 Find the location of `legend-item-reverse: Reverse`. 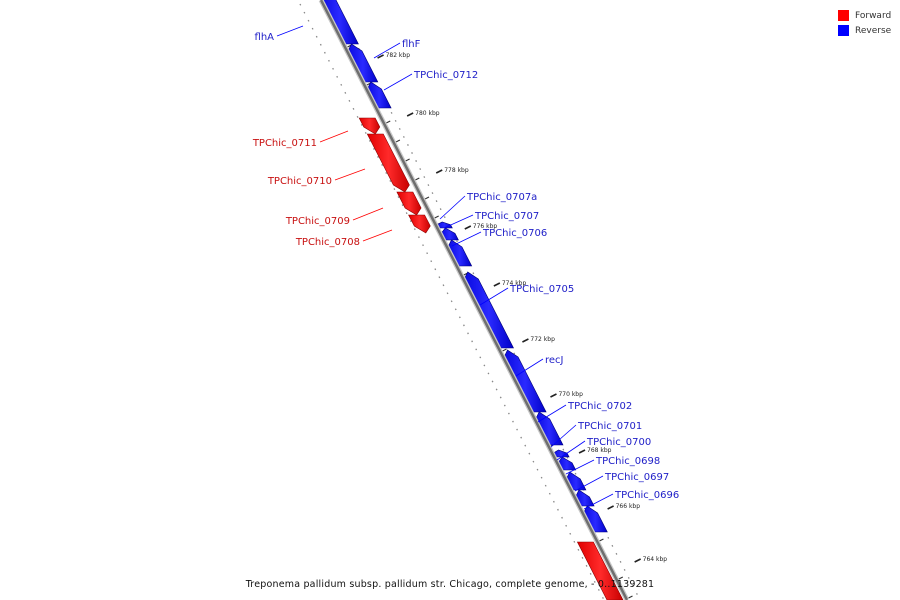

legend-item-reverse: Reverse is located at coordinates (864, 30).